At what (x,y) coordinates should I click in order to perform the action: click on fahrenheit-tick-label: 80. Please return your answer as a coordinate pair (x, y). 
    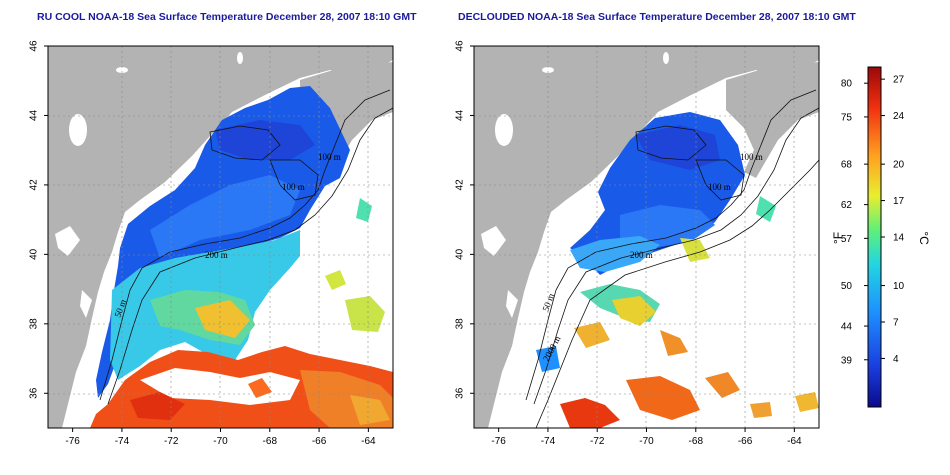
    Looking at the image, I should click on (847, 84).